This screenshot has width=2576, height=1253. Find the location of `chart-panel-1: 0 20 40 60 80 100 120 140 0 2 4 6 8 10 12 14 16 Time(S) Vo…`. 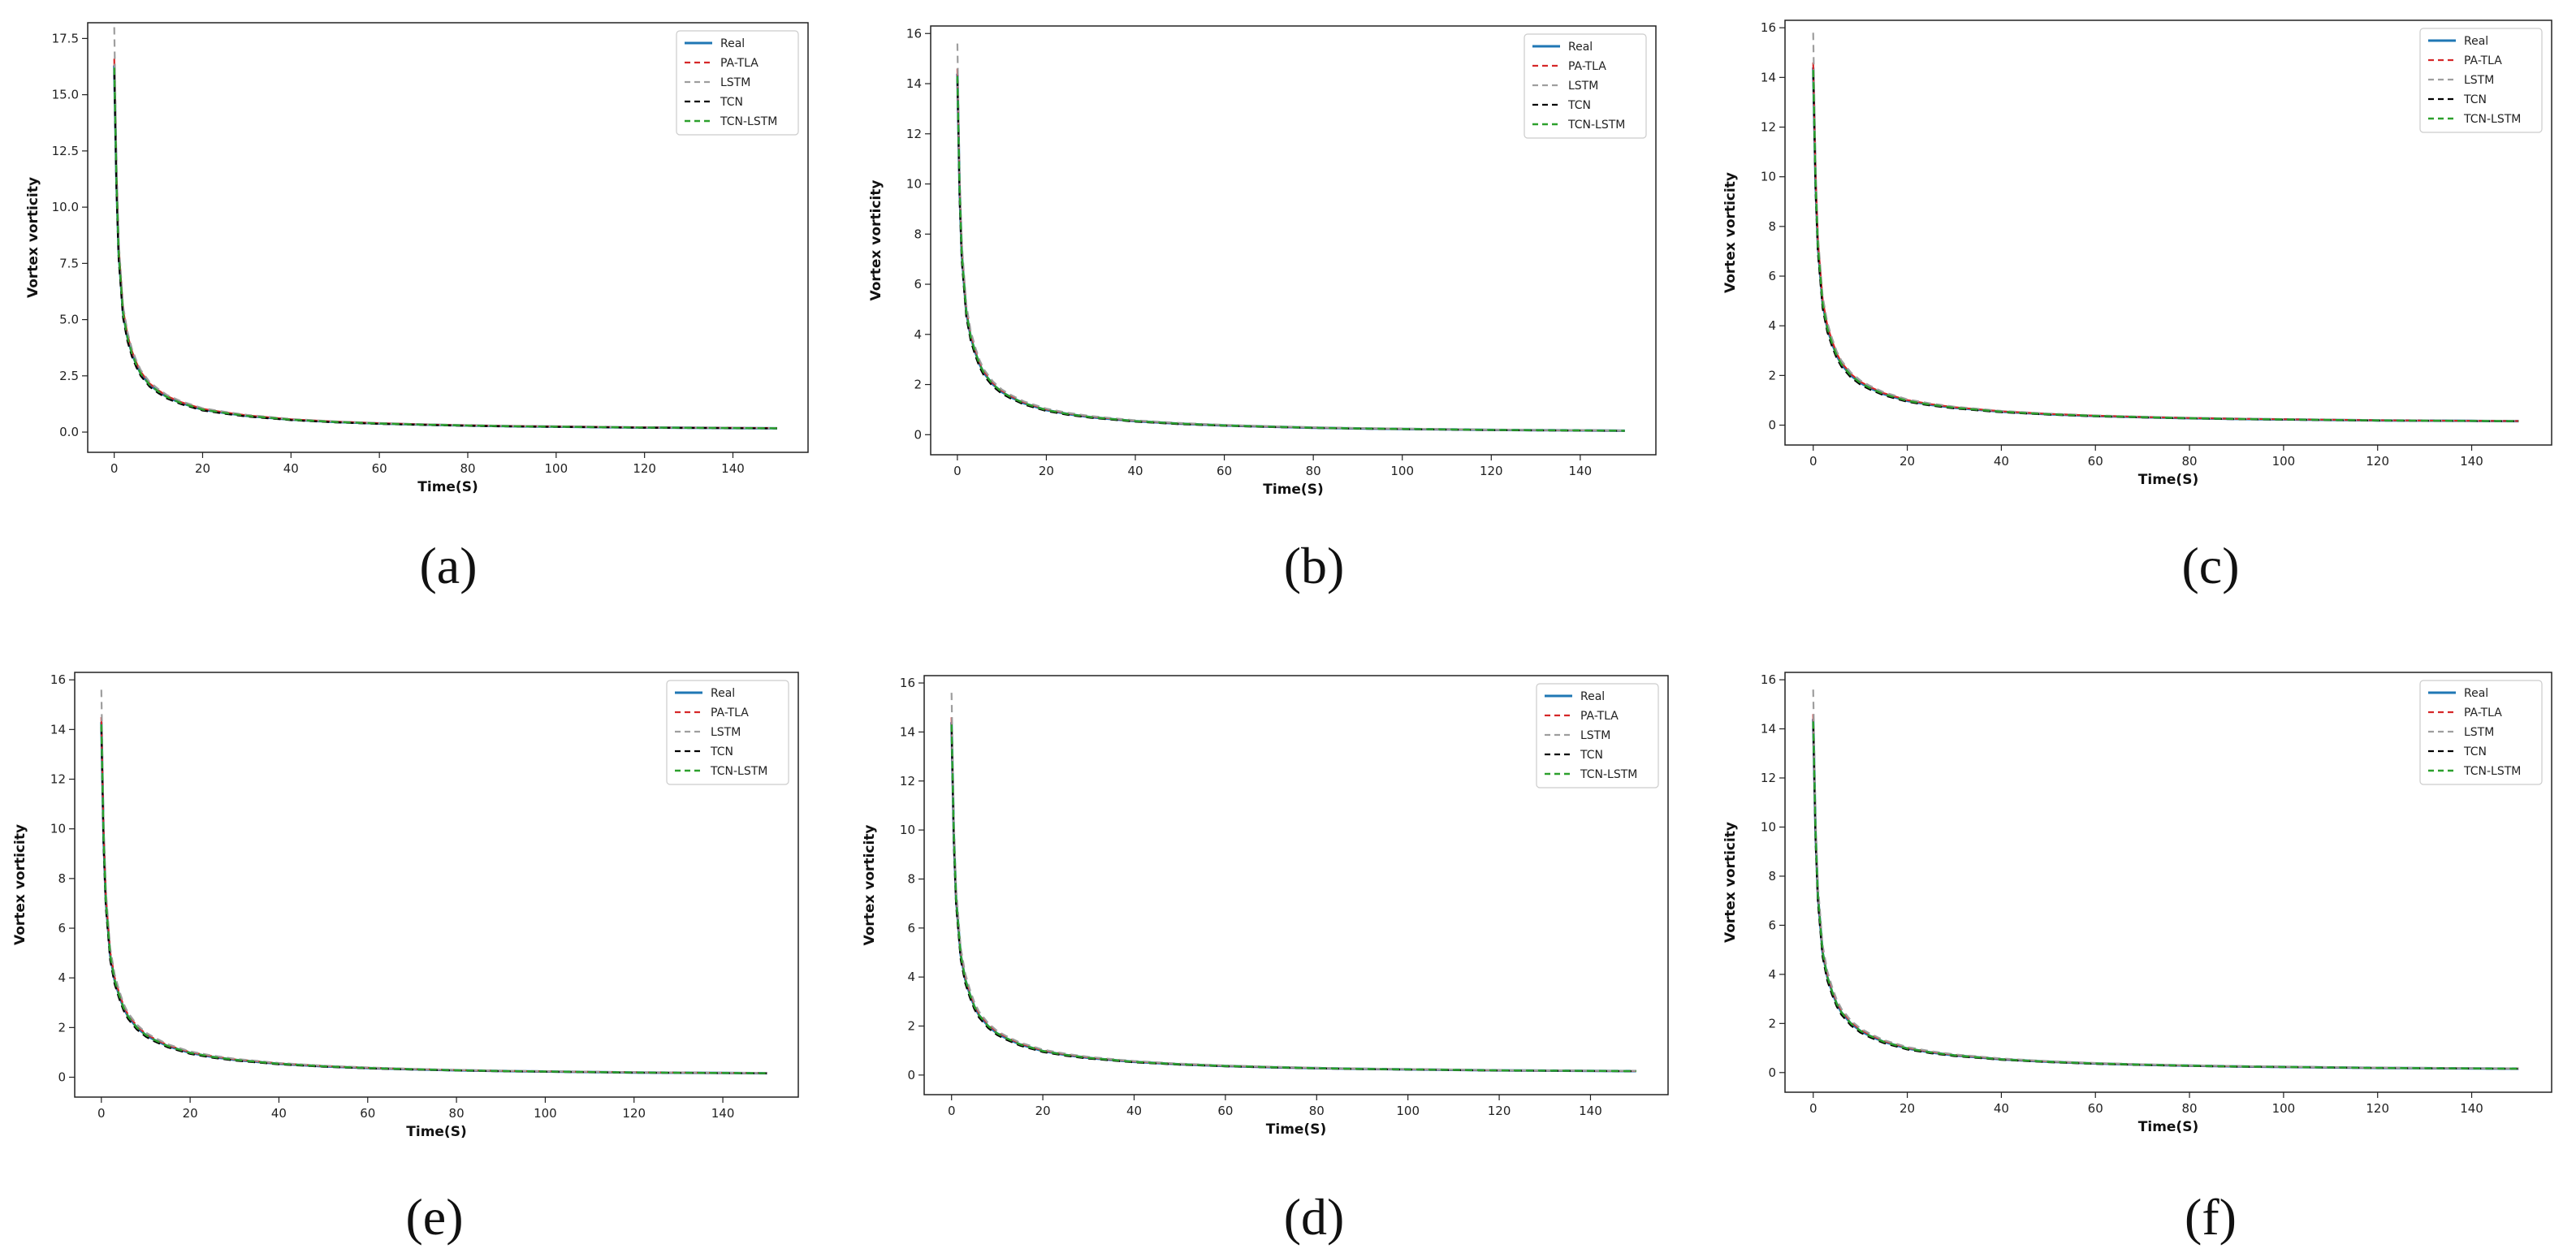

chart-panel-1: 0 20 40 60 80 100 120 140 0 2 4 6 8 10 12 14 16 Time(S) Vo… is located at coordinates (1263, 309).